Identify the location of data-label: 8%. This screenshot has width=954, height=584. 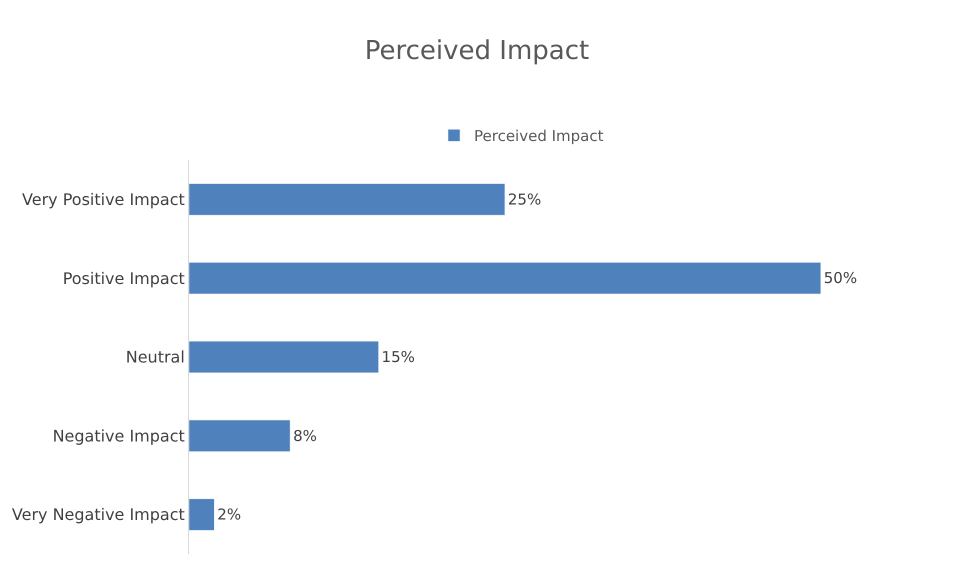
(305, 435).